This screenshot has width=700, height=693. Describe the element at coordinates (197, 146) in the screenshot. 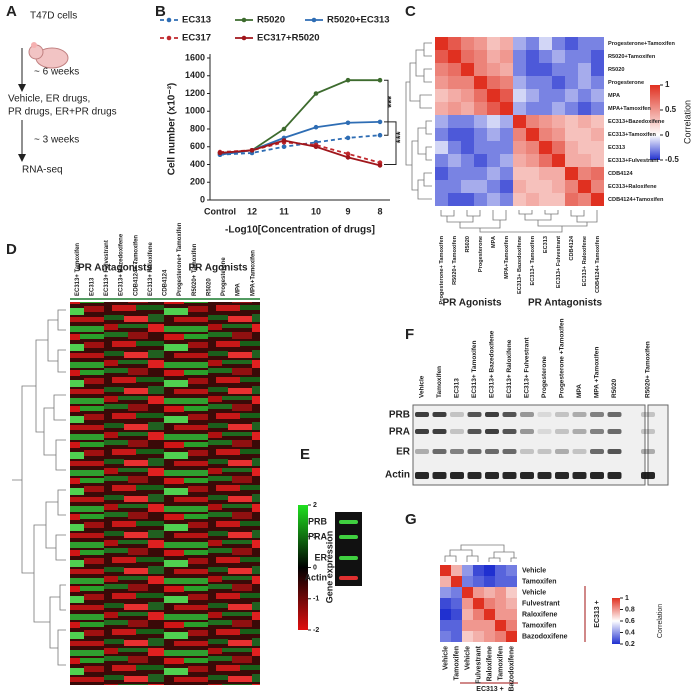

I see `y-tick-label: 600` at that location.